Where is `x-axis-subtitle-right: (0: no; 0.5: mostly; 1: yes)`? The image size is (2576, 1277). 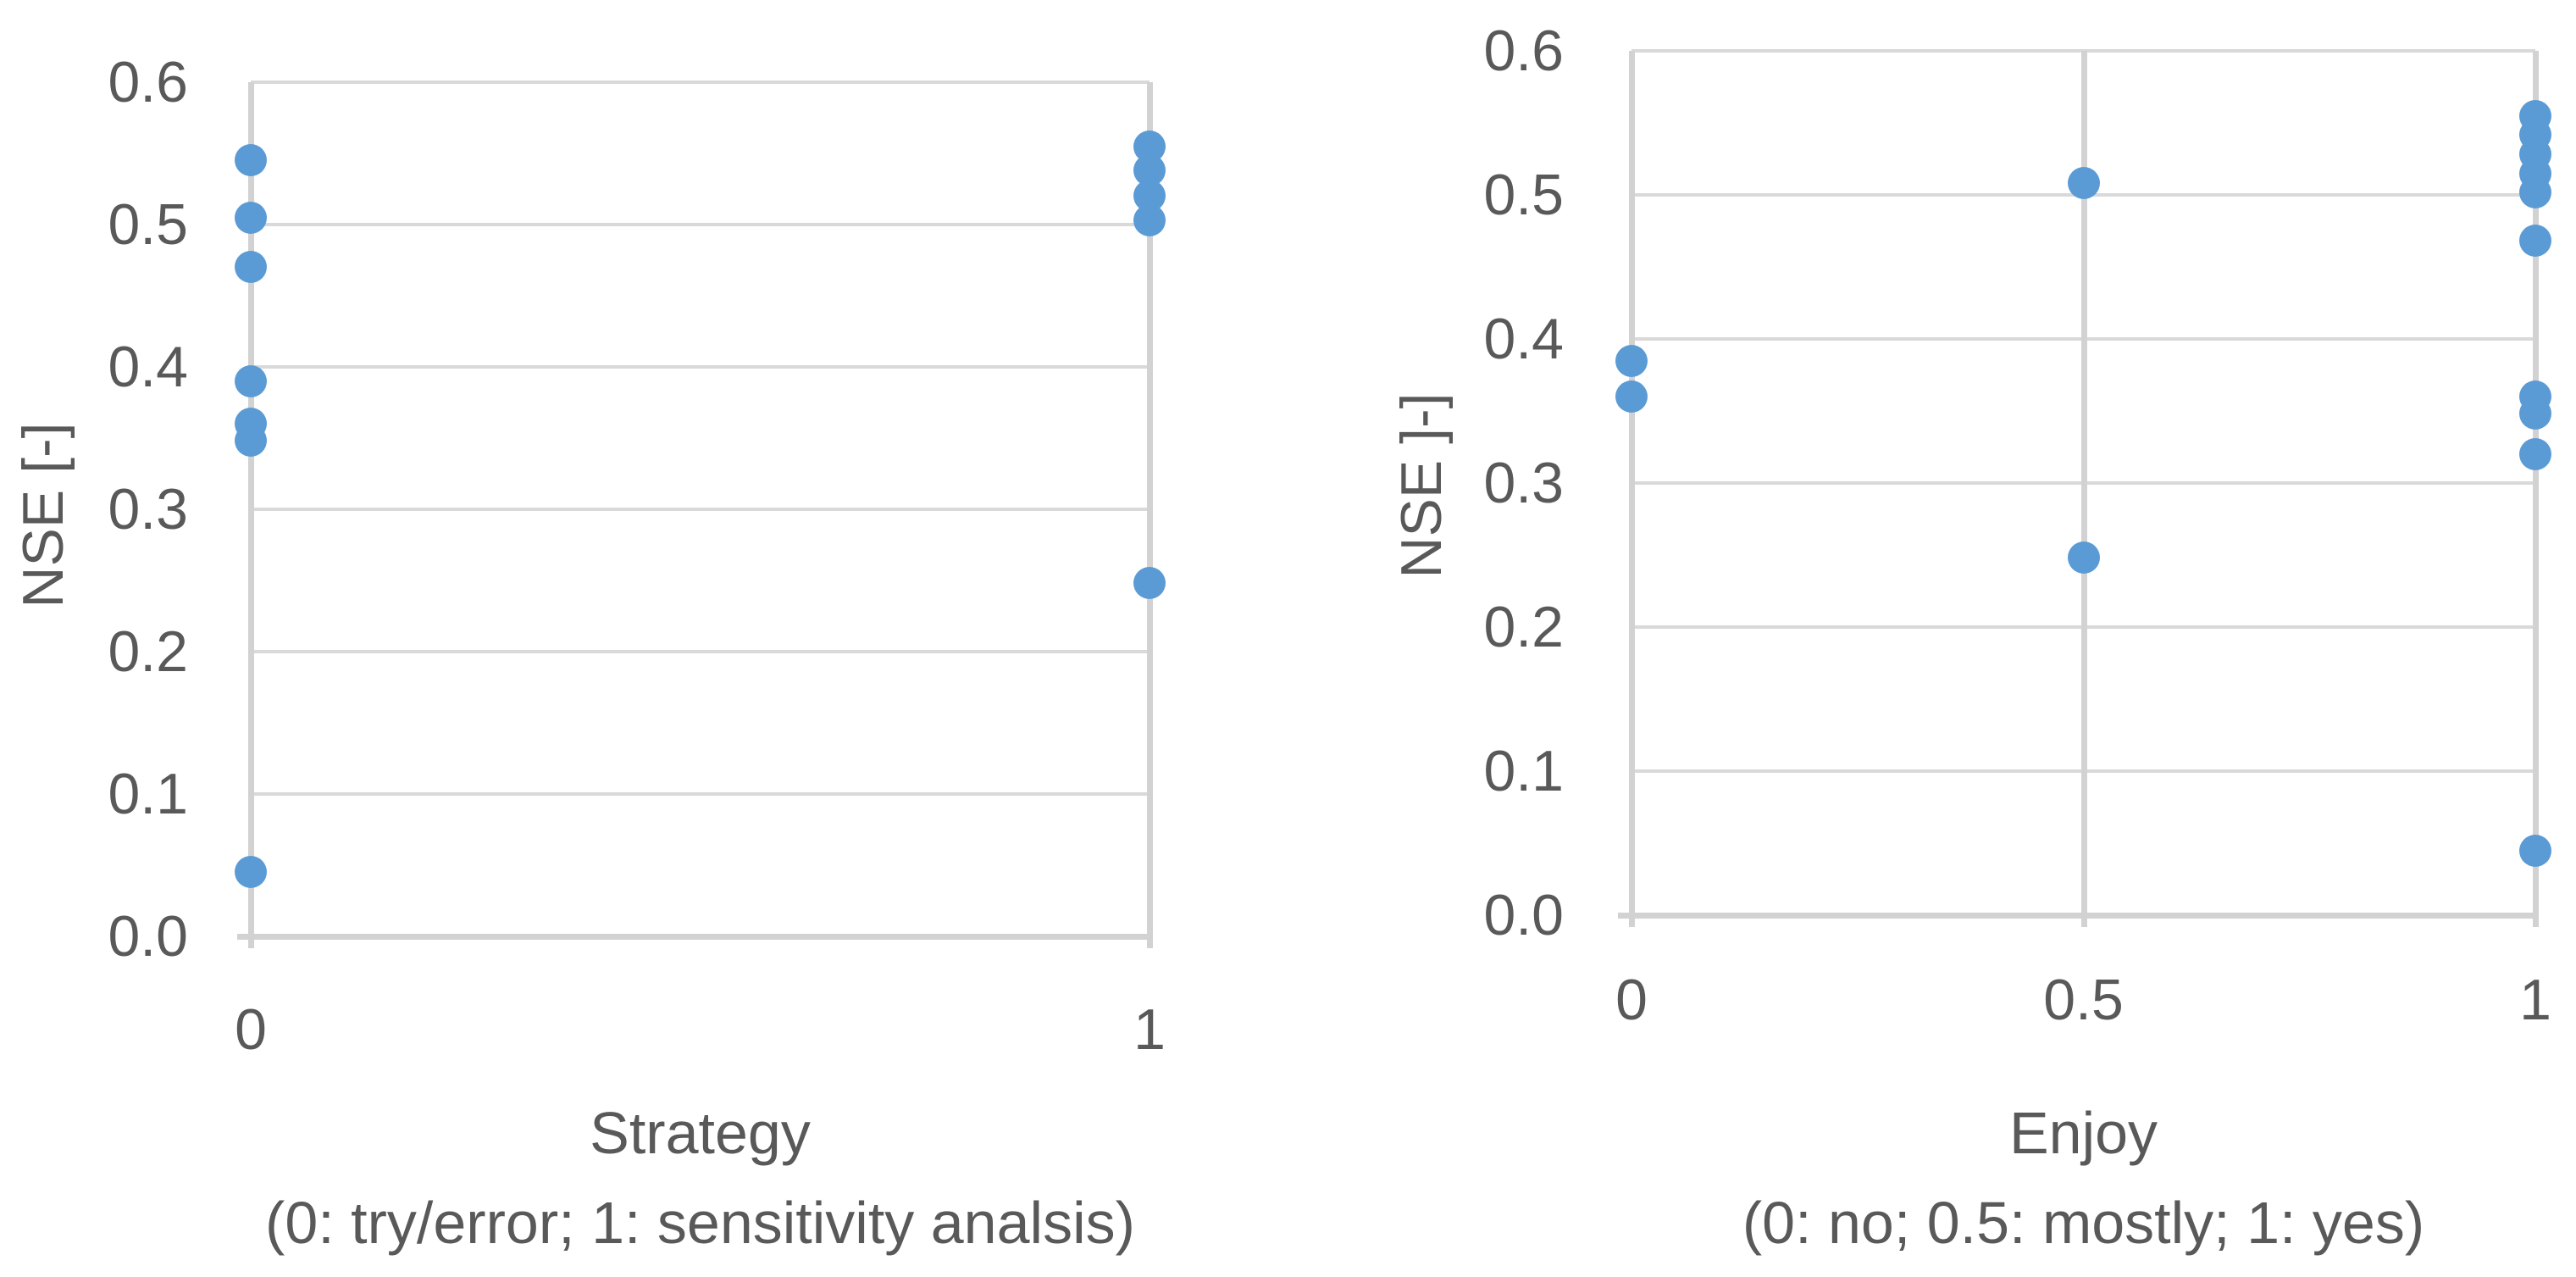 x-axis-subtitle-right: (0: no; 0.5: mostly; 1: yes) is located at coordinates (2083, 1223).